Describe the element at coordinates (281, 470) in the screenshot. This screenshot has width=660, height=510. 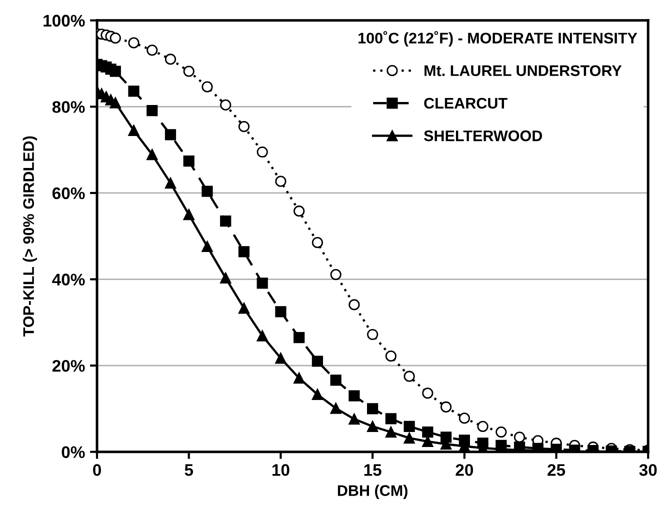
I see `x-tick-label: 10` at that location.